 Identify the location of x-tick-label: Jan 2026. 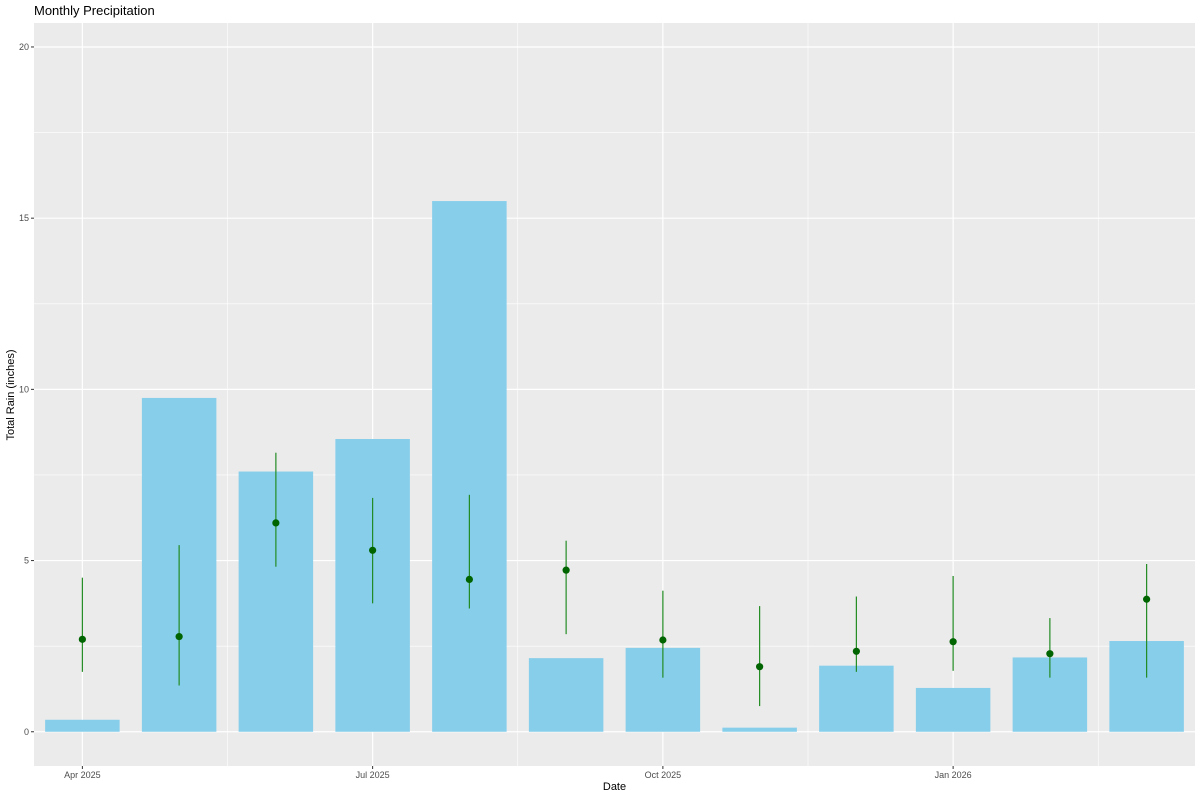
(953, 775).